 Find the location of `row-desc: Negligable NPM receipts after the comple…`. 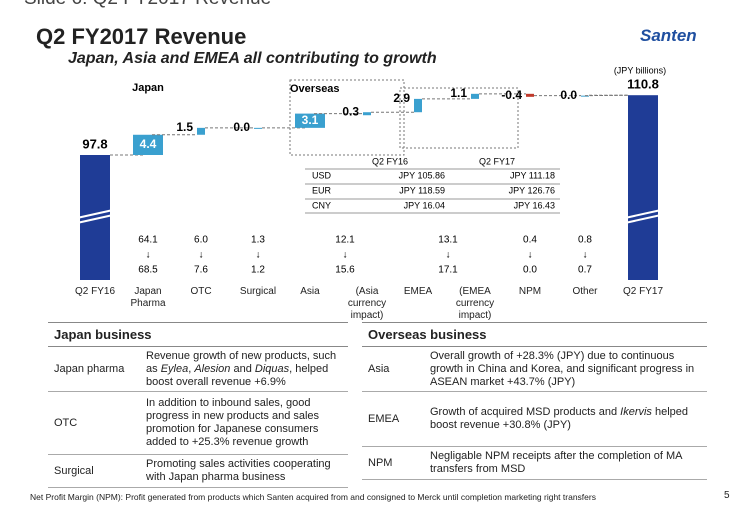

row-desc: Negligable NPM receipts after the comple… is located at coordinates (565, 463).